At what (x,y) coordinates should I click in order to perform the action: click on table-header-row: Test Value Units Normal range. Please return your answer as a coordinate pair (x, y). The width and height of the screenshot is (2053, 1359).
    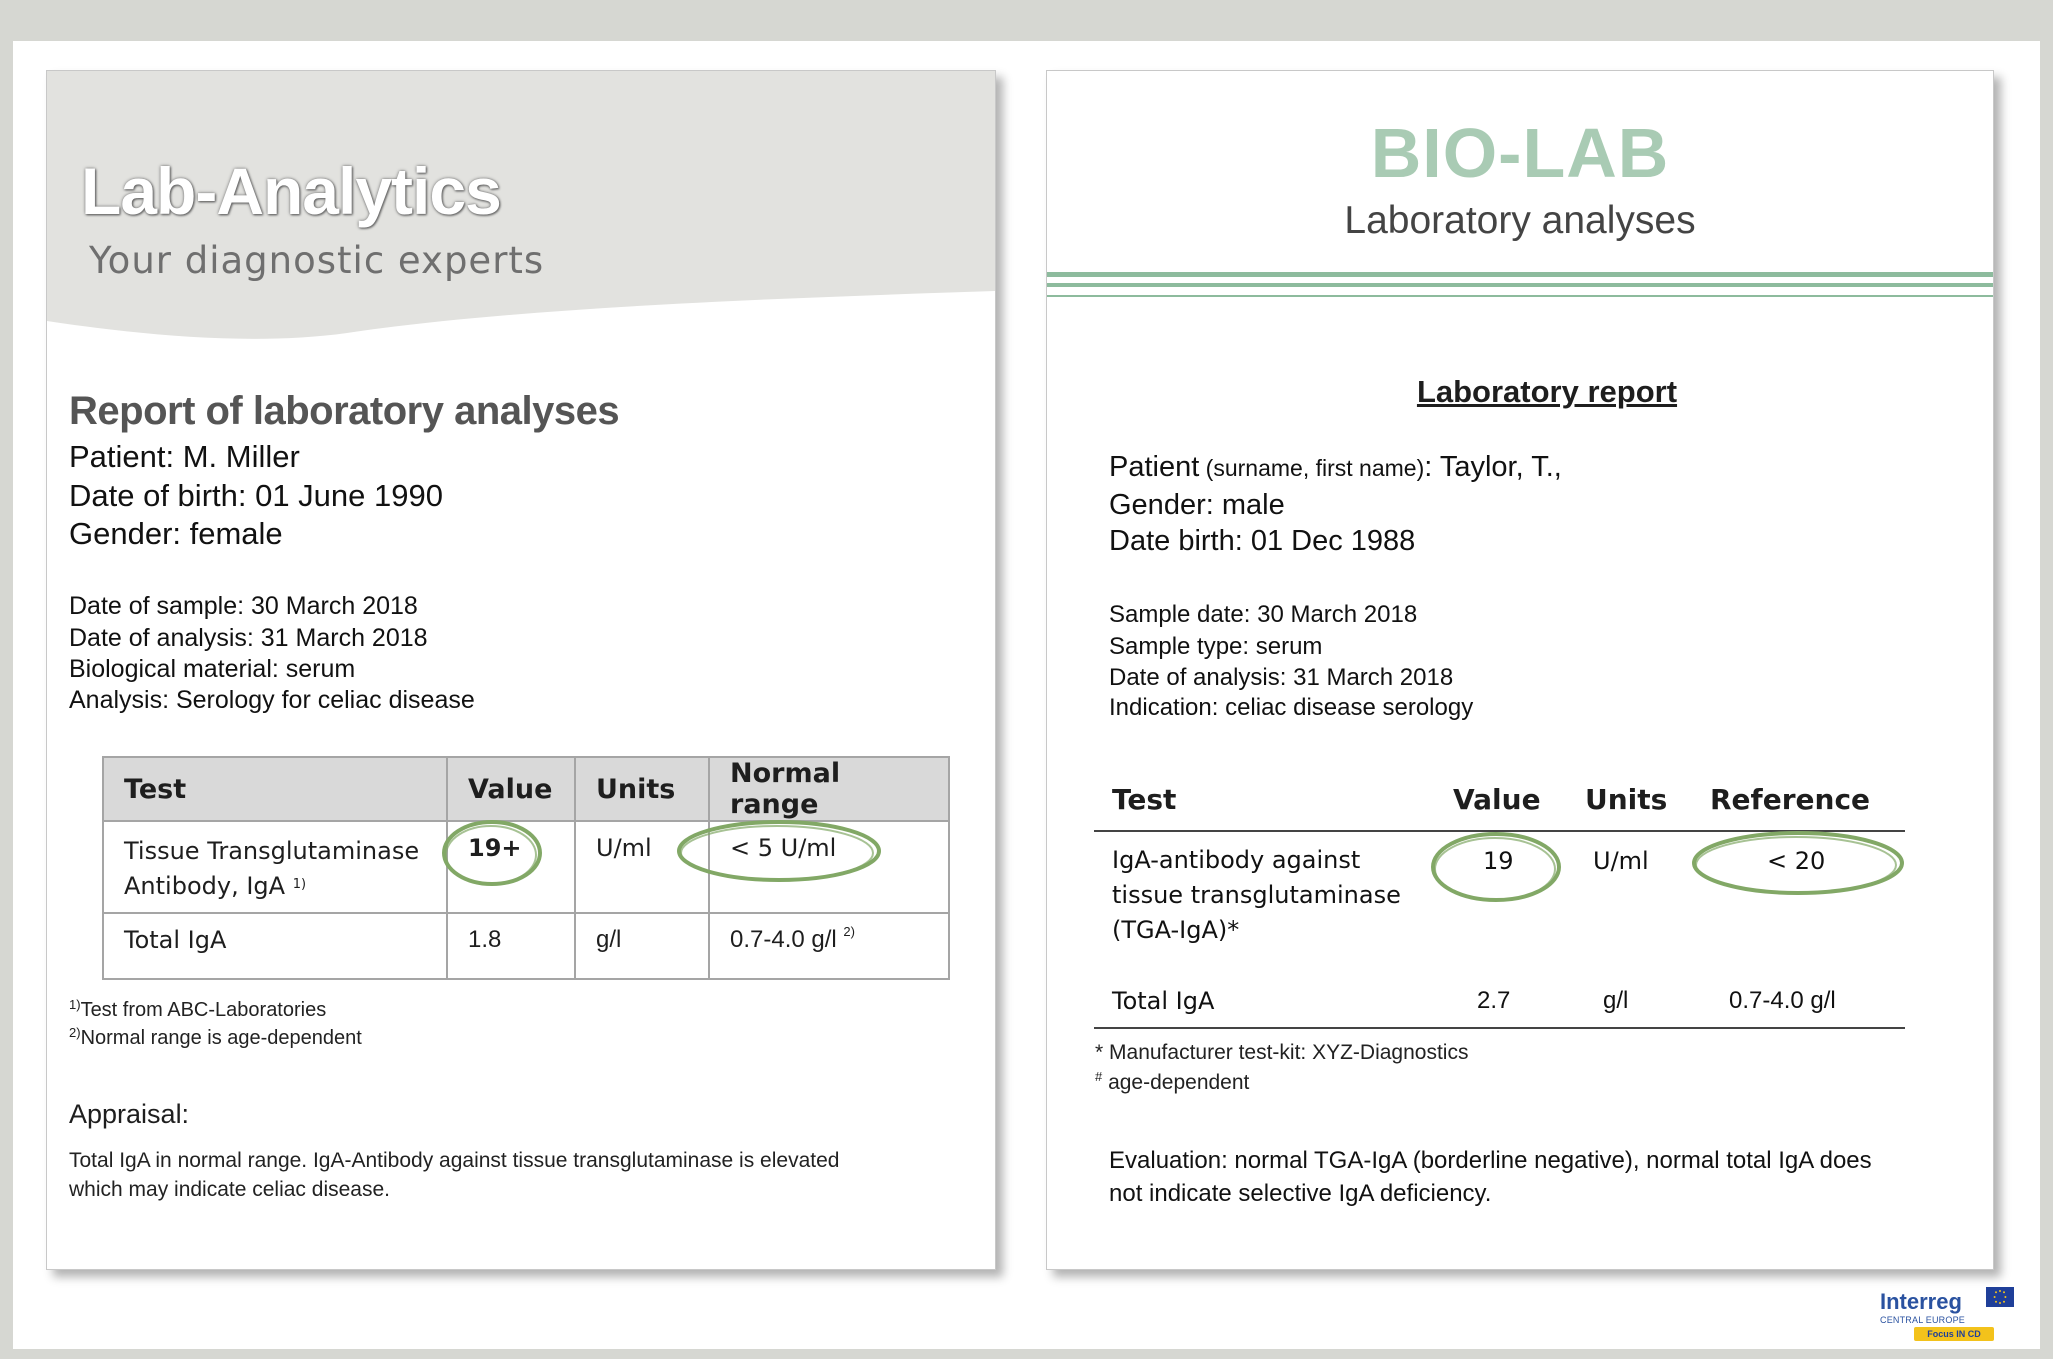
    Looking at the image, I should click on (526, 789).